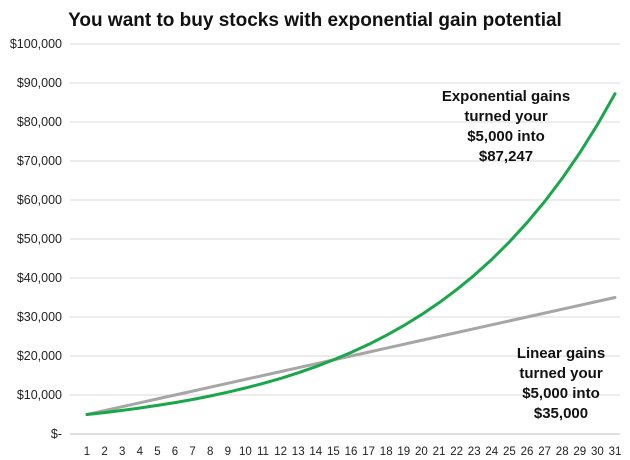 The image size is (630, 460). What do you see at coordinates (506, 156) in the screenshot?
I see `annotation-line: $87,247` at bounding box center [506, 156].